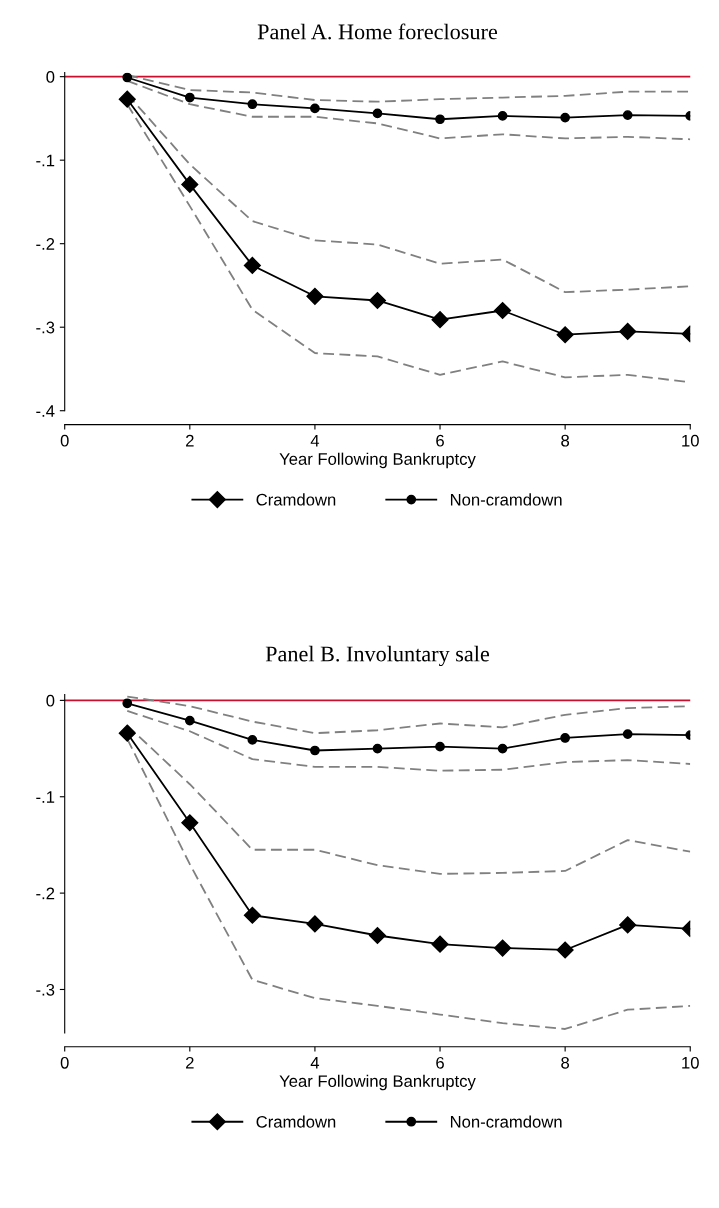  I want to click on y-tick-label: -.4, so click(45, 411).